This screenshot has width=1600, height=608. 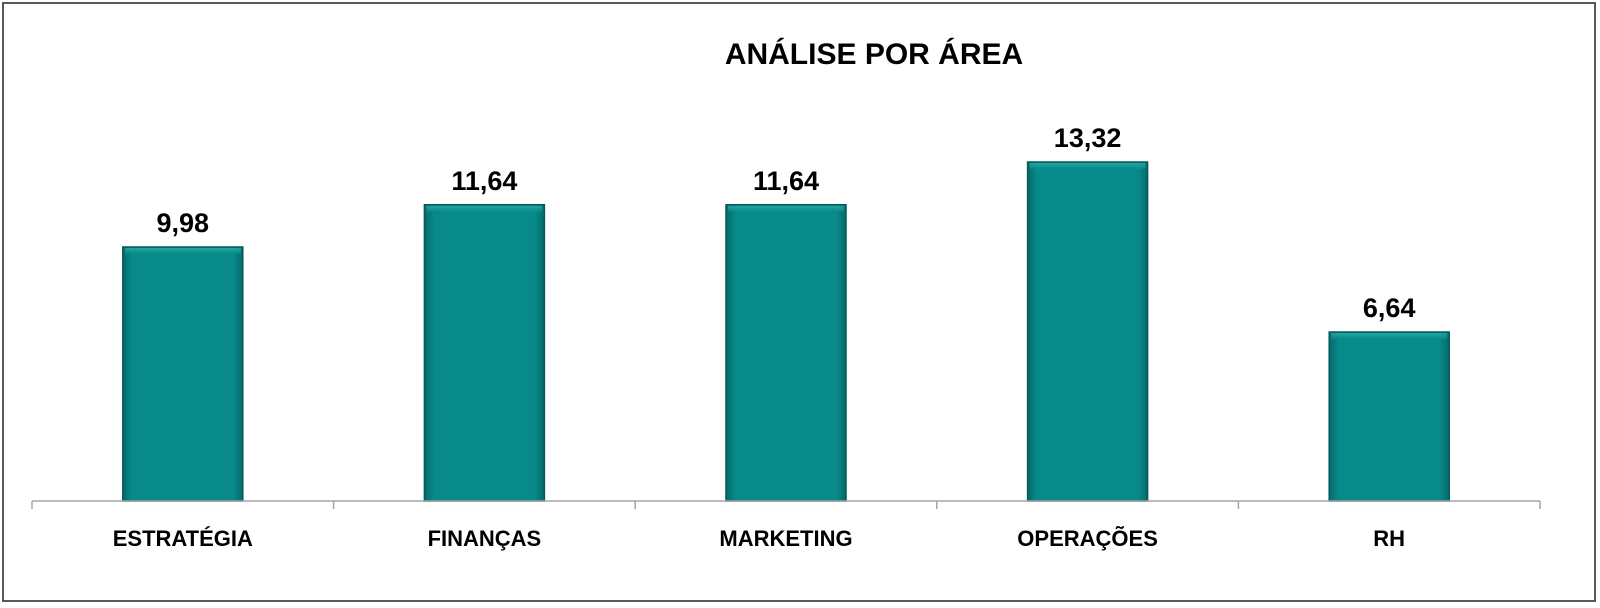 What do you see at coordinates (874, 54) in the screenshot?
I see `chart-title: ANÁLISE POR ÁREA` at bounding box center [874, 54].